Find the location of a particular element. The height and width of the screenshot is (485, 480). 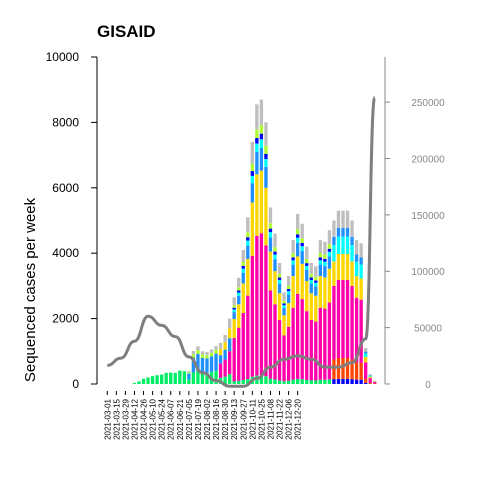

chart-title: GISAID is located at coordinates (126, 31).